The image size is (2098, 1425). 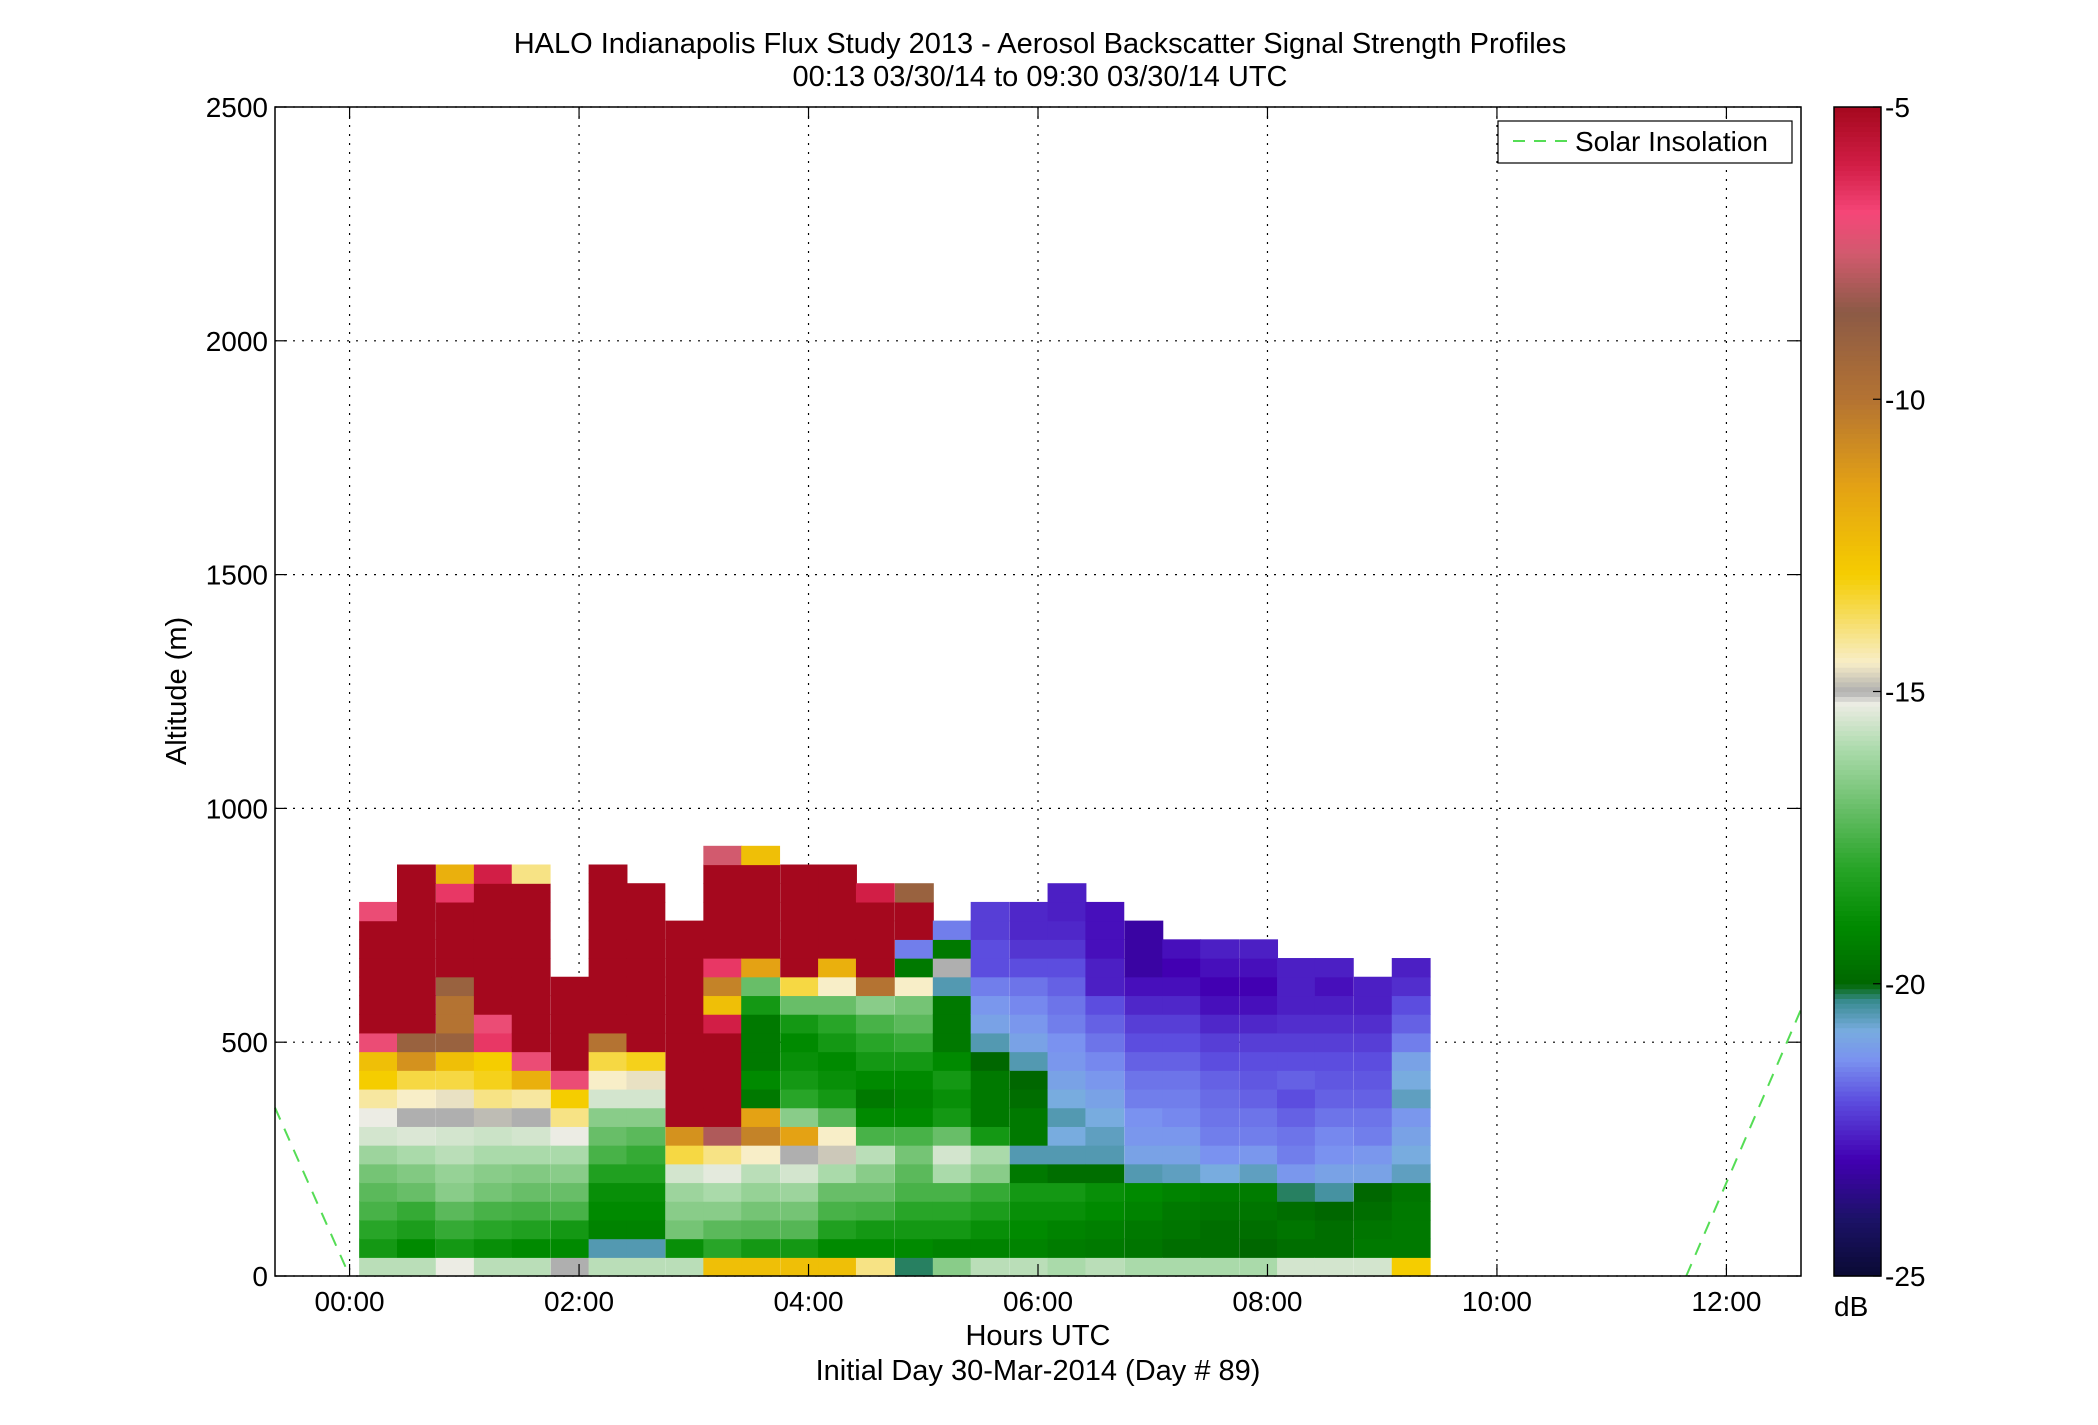 What do you see at coordinates (1899, 692) in the screenshot?
I see `colorbar-ticks: -5 -10 -15 -20 -25` at bounding box center [1899, 692].